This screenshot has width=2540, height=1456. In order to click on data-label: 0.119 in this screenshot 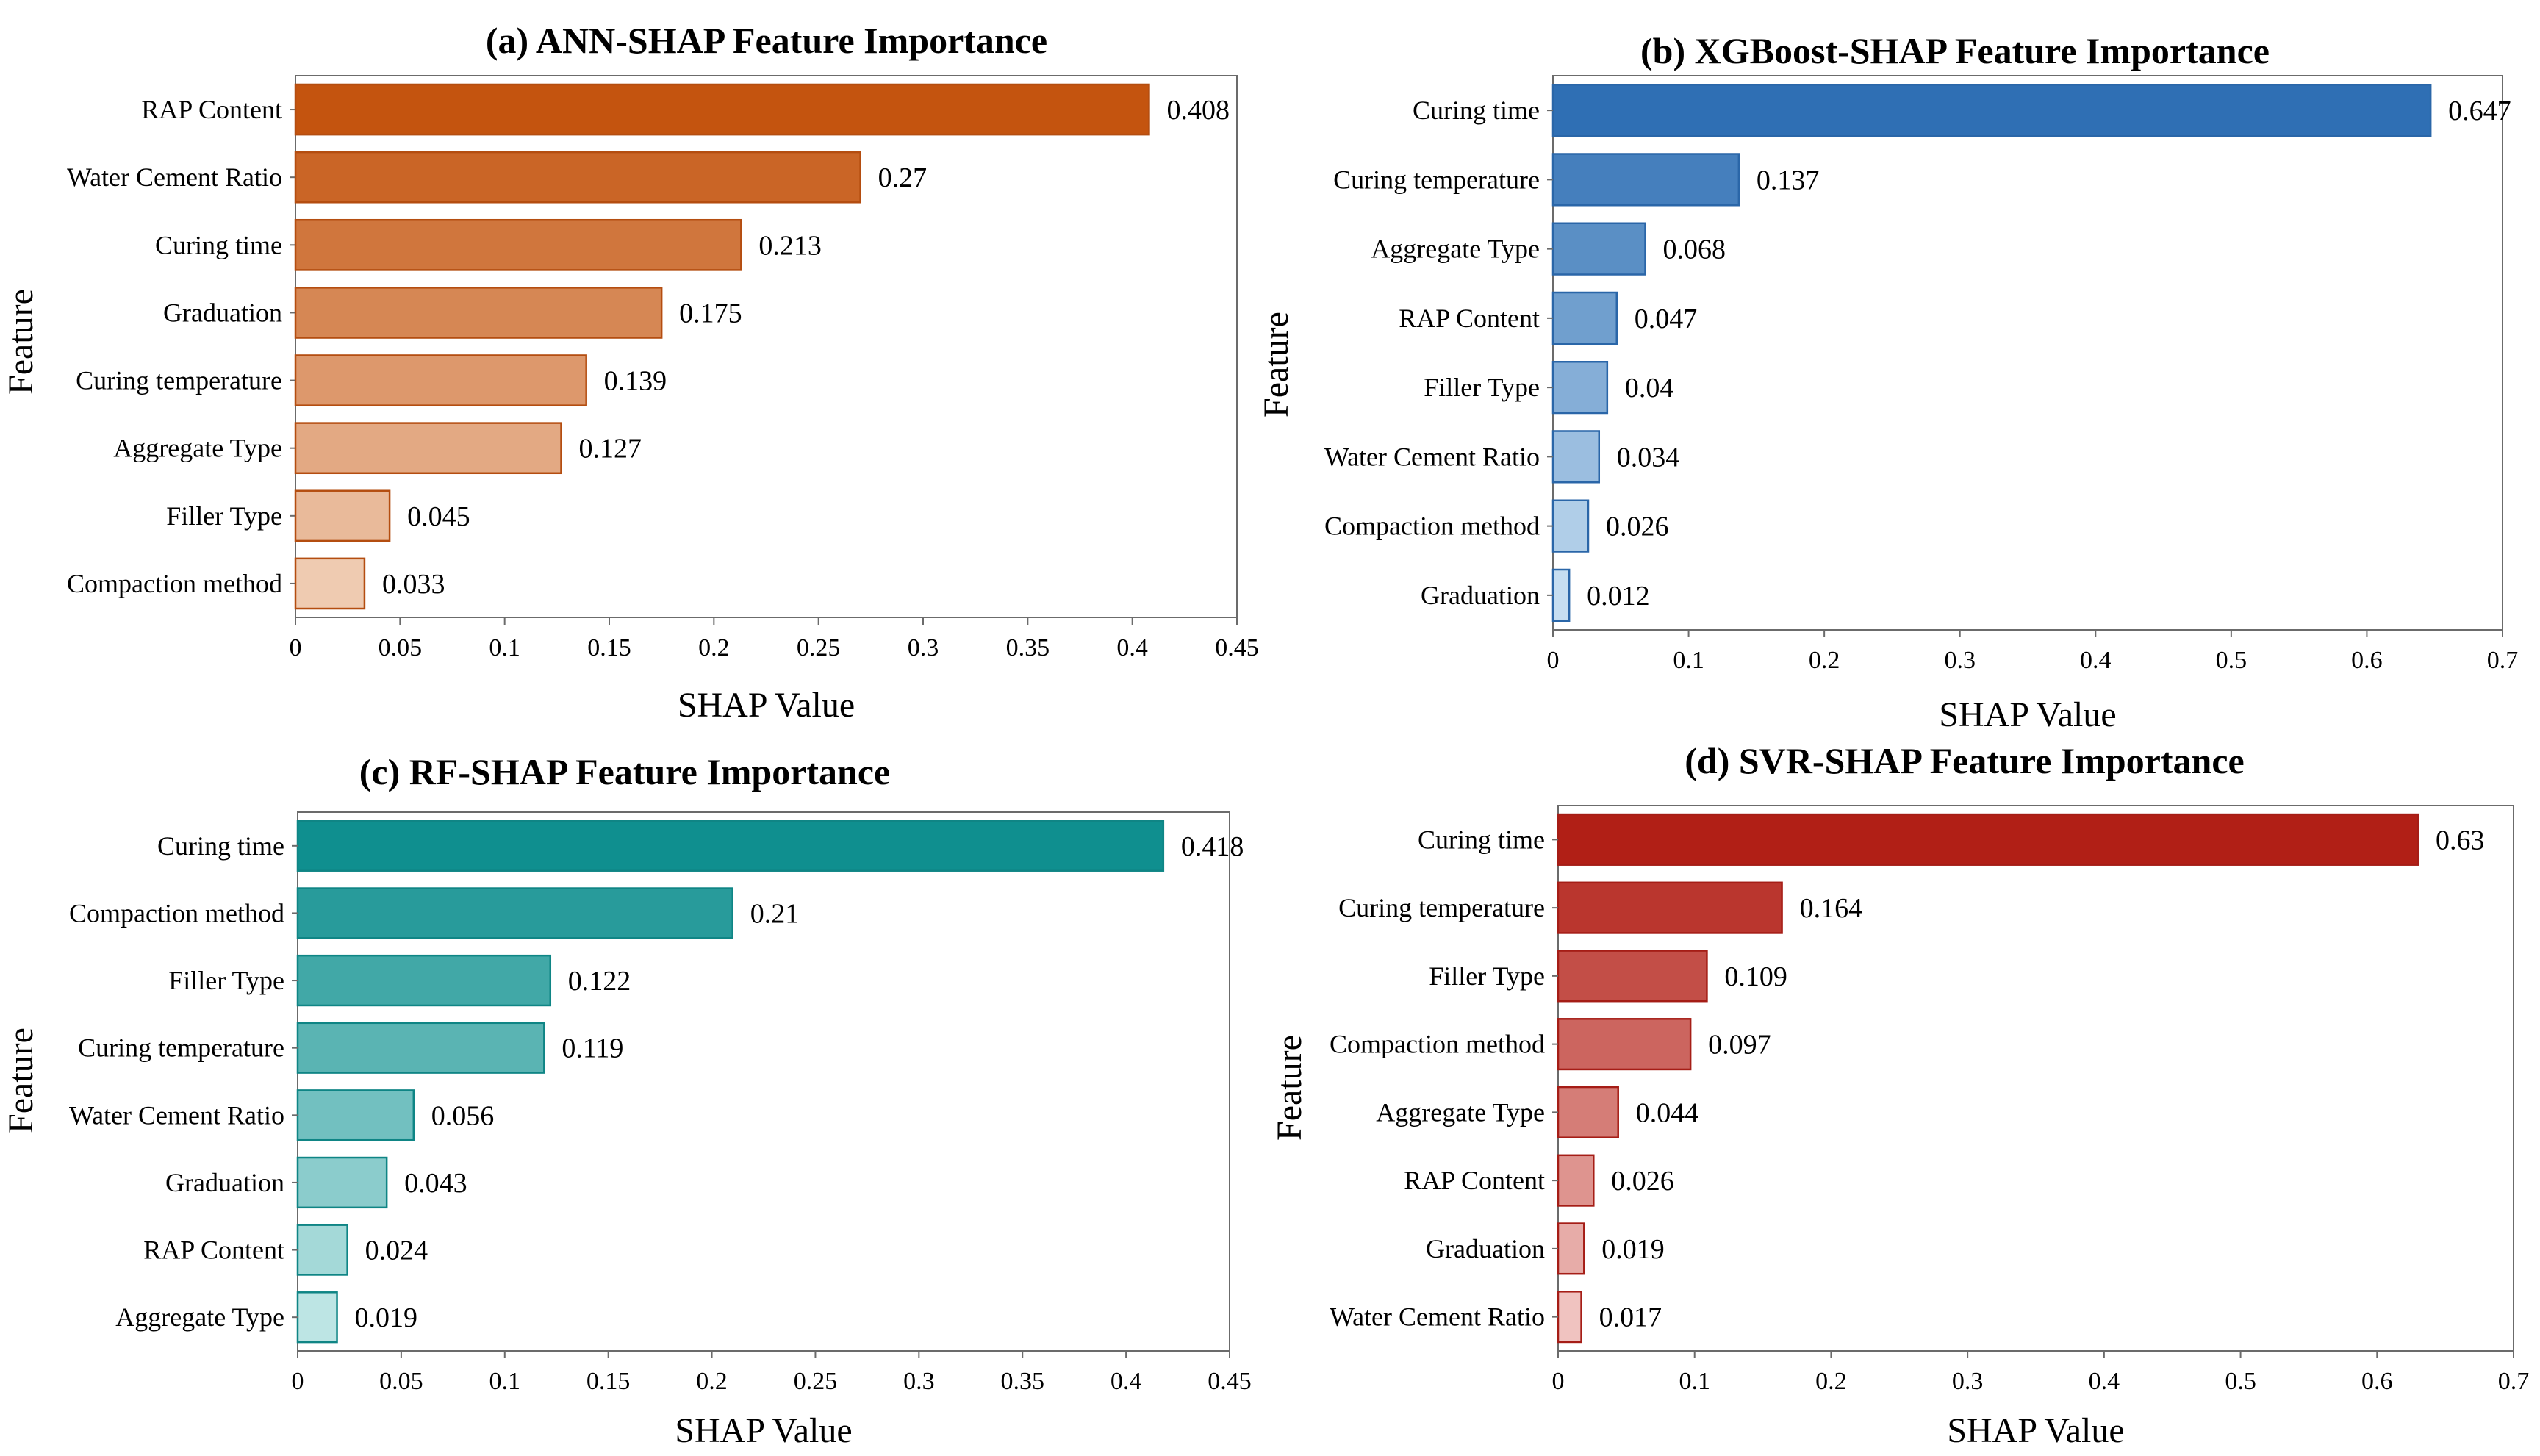, I will do `click(592, 1048)`.